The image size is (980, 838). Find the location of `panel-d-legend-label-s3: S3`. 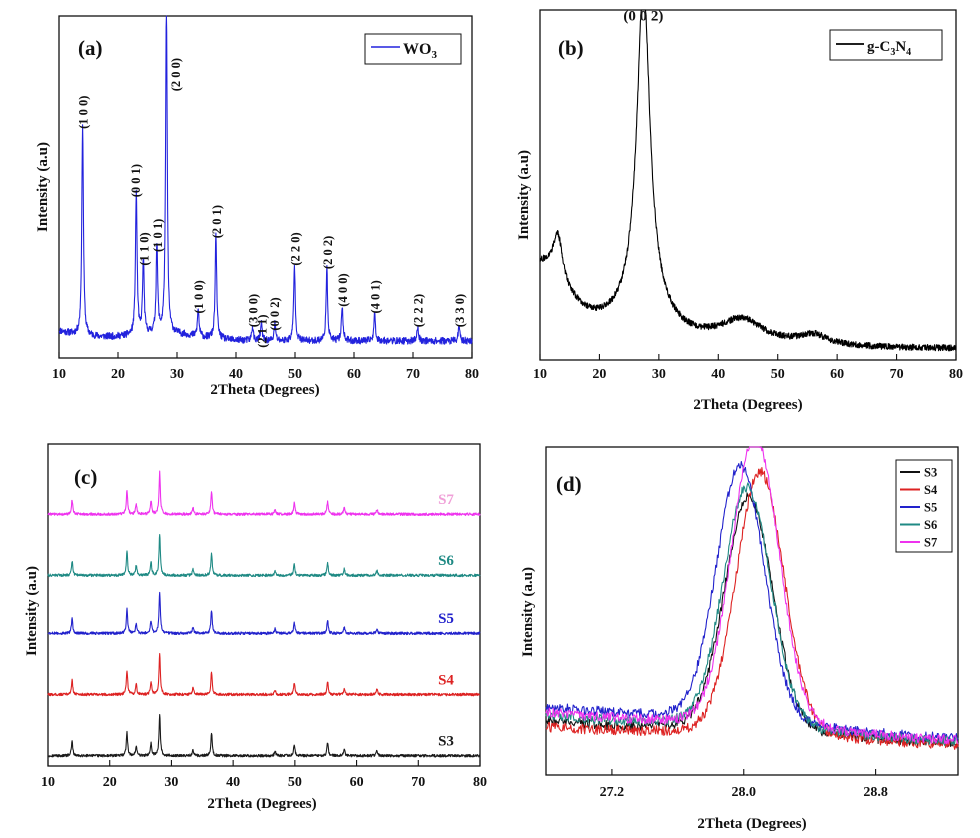

panel-d-legend-label-s3: S3 is located at coordinates (930, 473).